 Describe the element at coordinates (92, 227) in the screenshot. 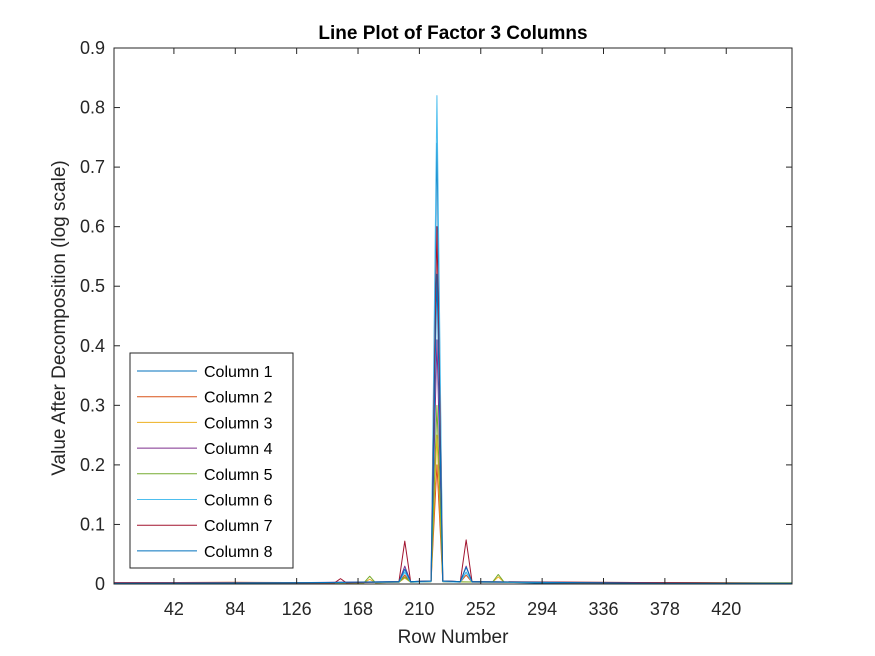

I see `y-tick-label: 0.6` at that location.